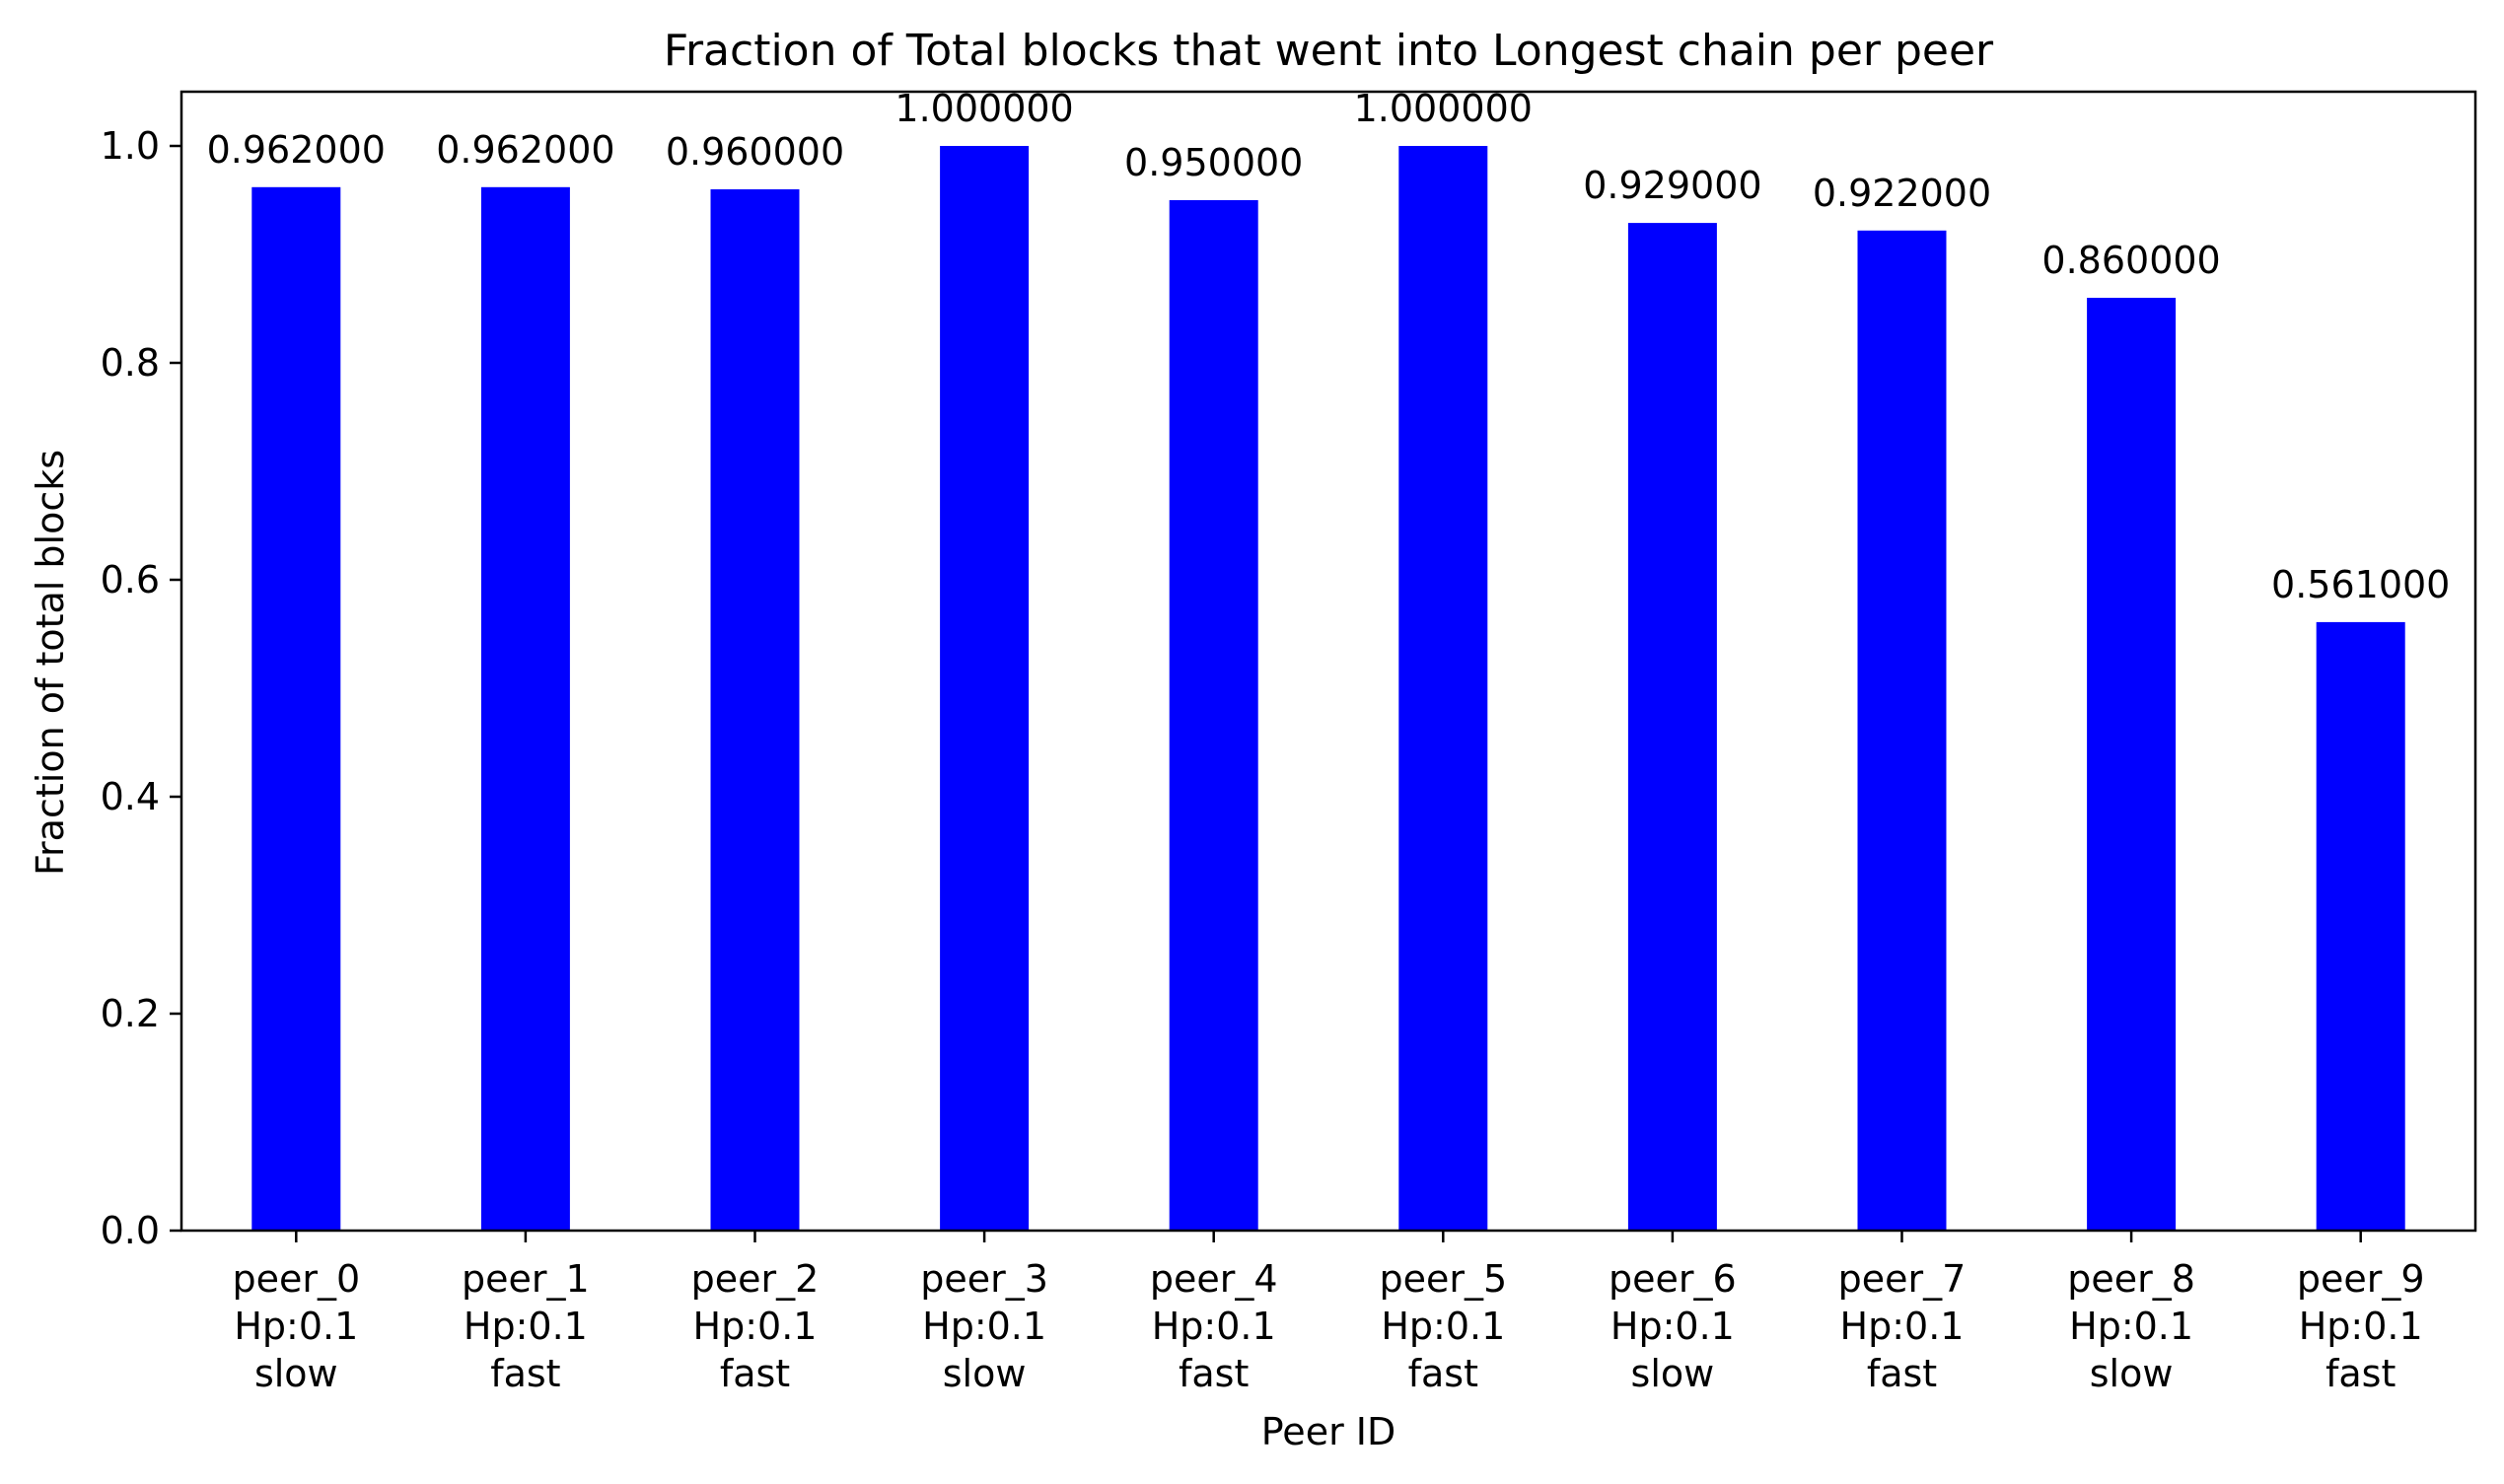 Image resolution: width=2504 pixels, height=1484 pixels. Describe the element at coordinates (131, 796) in the screenshot. I see `y-tick-label-2: 0.4` at that location.